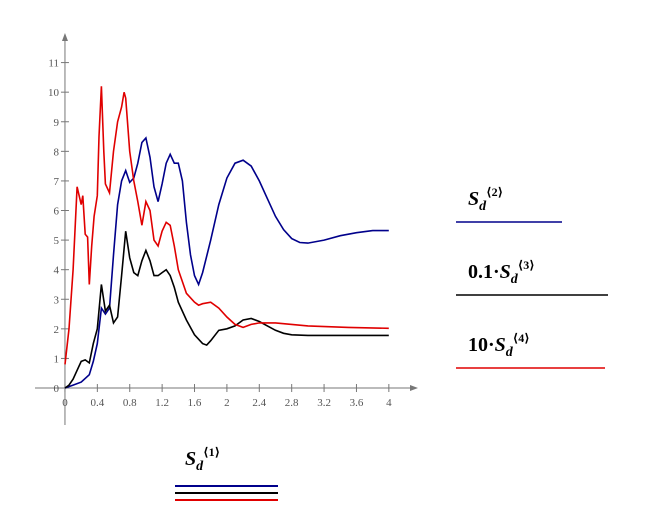  What do you see at coordinates (526, 265) in the screenshot?
I see `label-superscript: ⟨3⟩` at bounding box center [526, 265].